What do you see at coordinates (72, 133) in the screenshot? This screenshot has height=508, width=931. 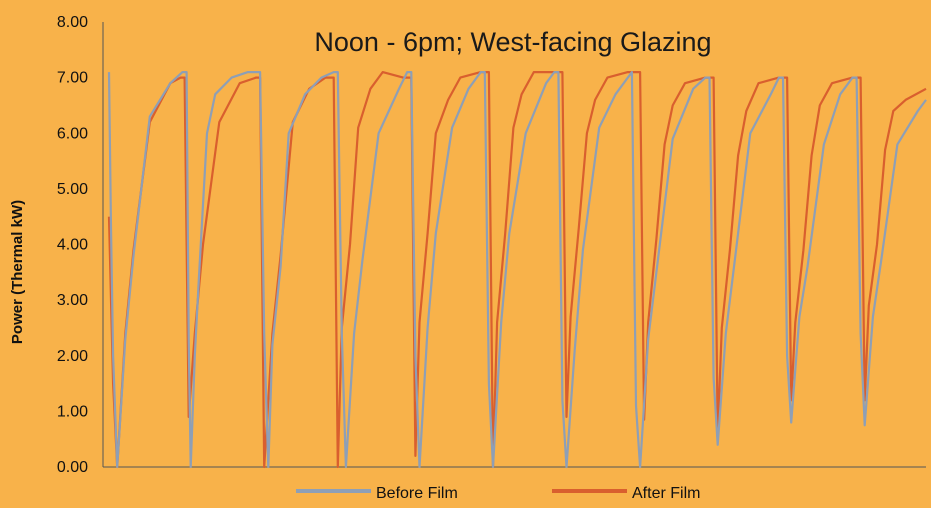 I see `y-tick-label: 6.00` at bounding box center [72, 133].